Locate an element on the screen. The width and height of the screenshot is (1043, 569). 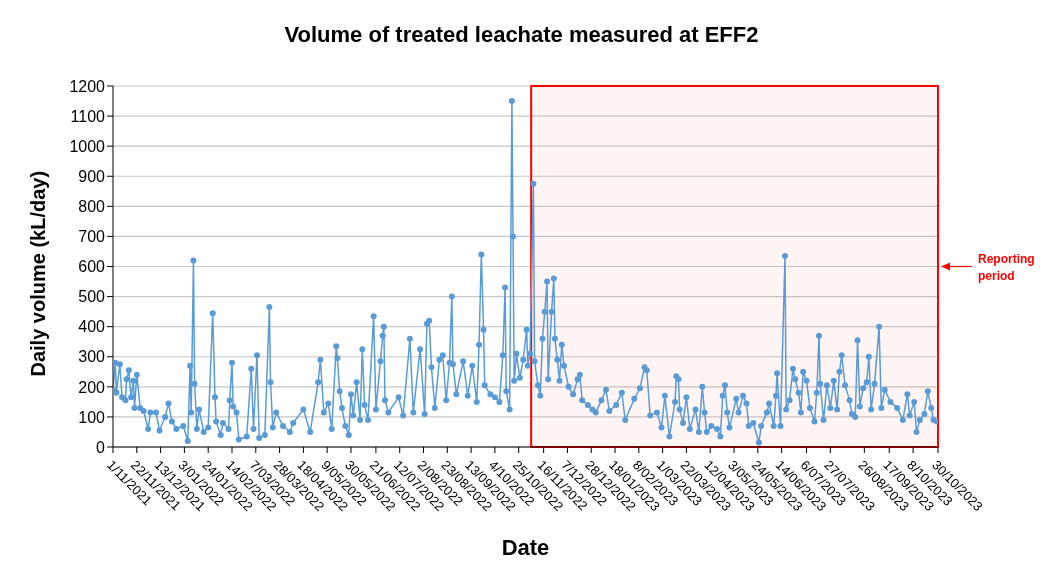
y-tick-label: 0 is located at coordinates (101, 447).